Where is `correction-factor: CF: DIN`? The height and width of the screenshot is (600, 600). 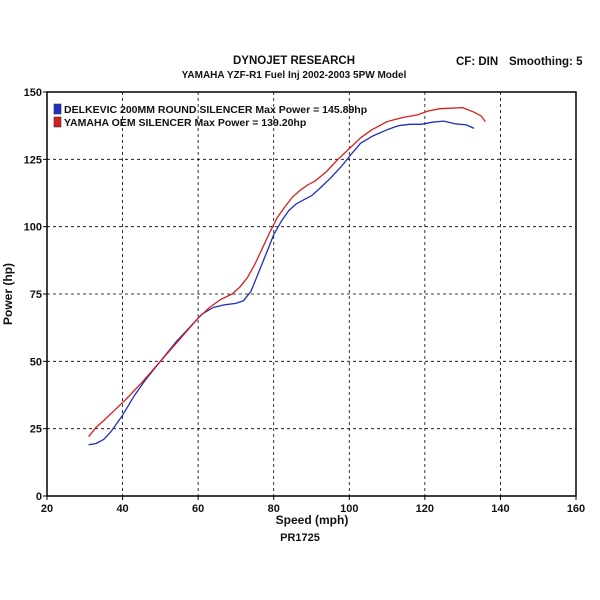
correction-factor: CF: DIN is located at coordinates (477, 62).